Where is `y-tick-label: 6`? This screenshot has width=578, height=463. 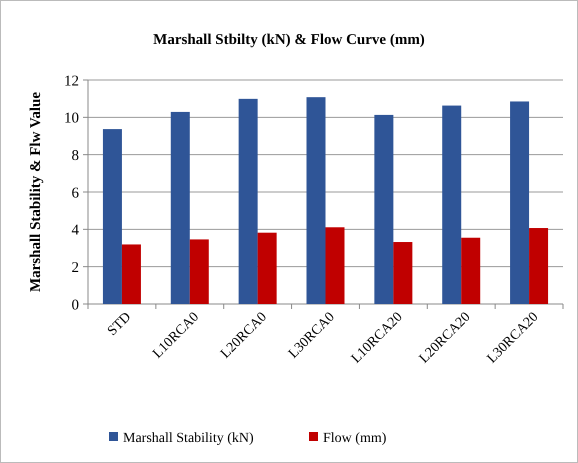
y-tick-label: 6 is located at coordinates (76, 193).